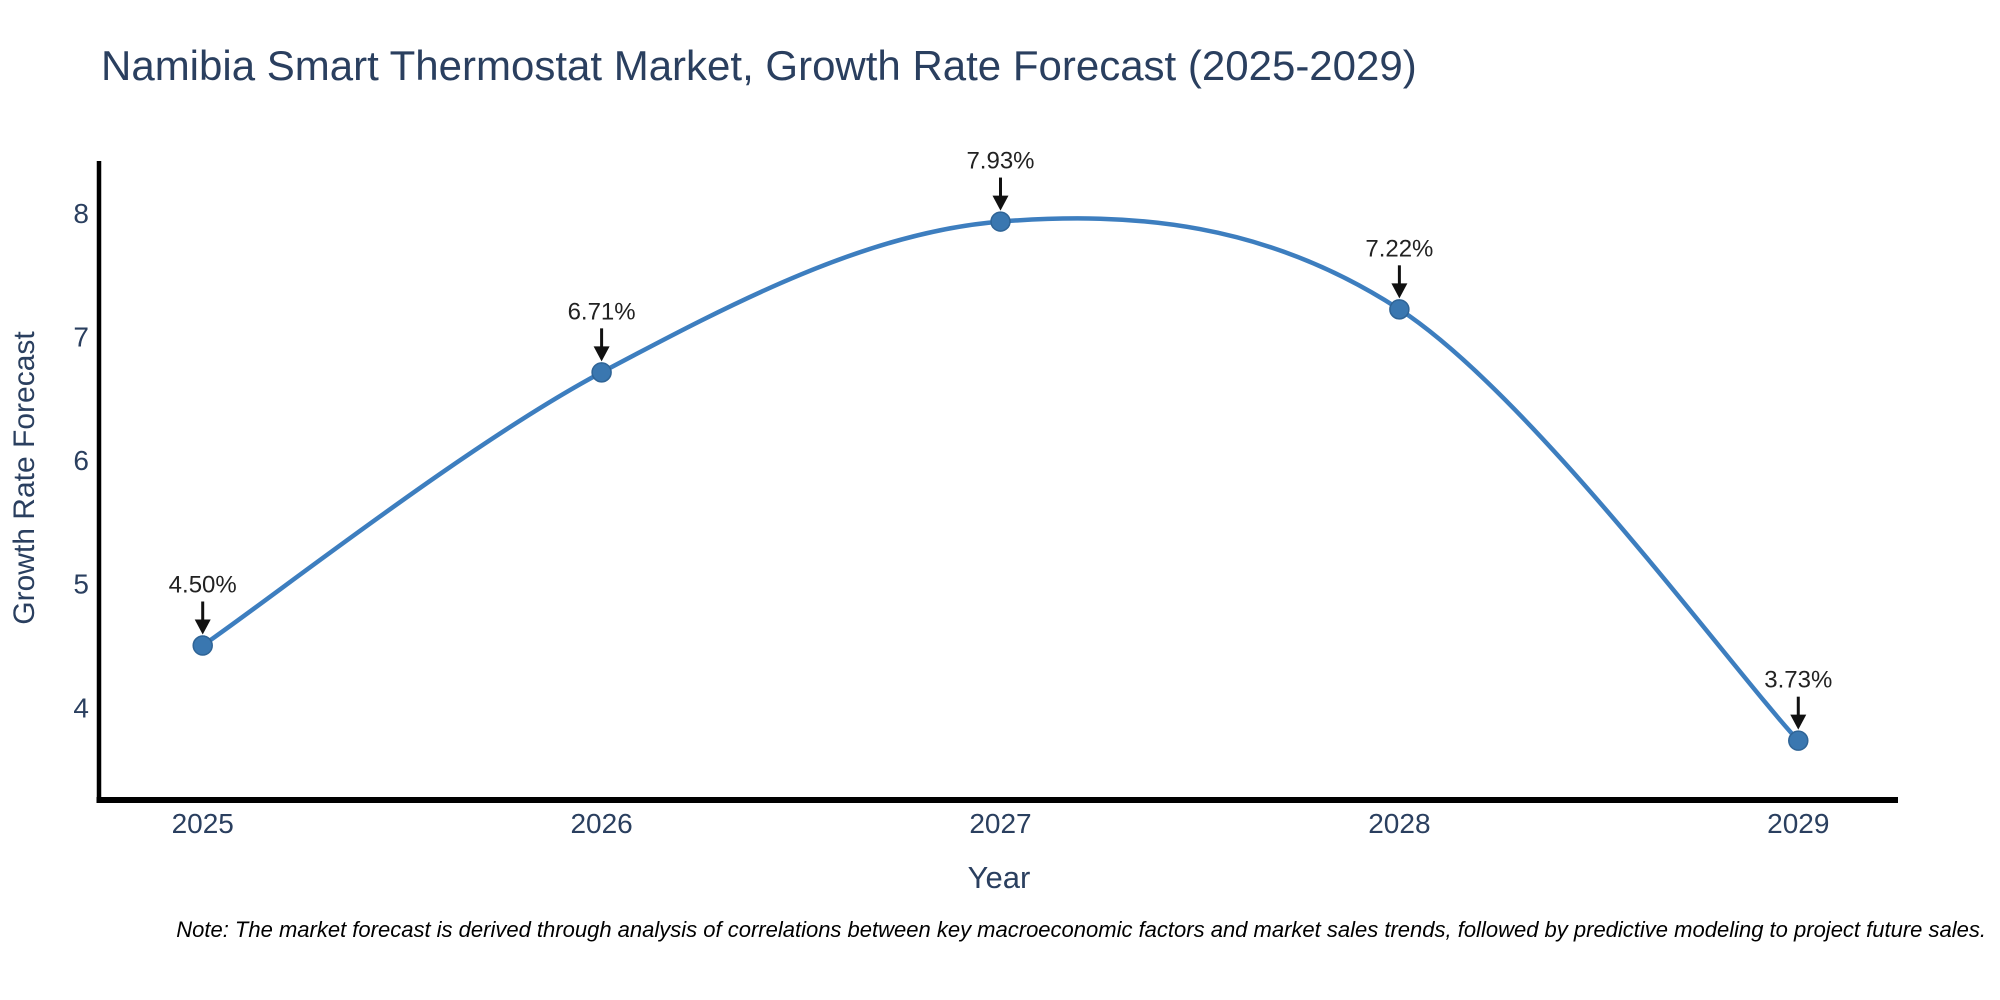  I want to click on x-axis-title: Year, so click(999, 877).